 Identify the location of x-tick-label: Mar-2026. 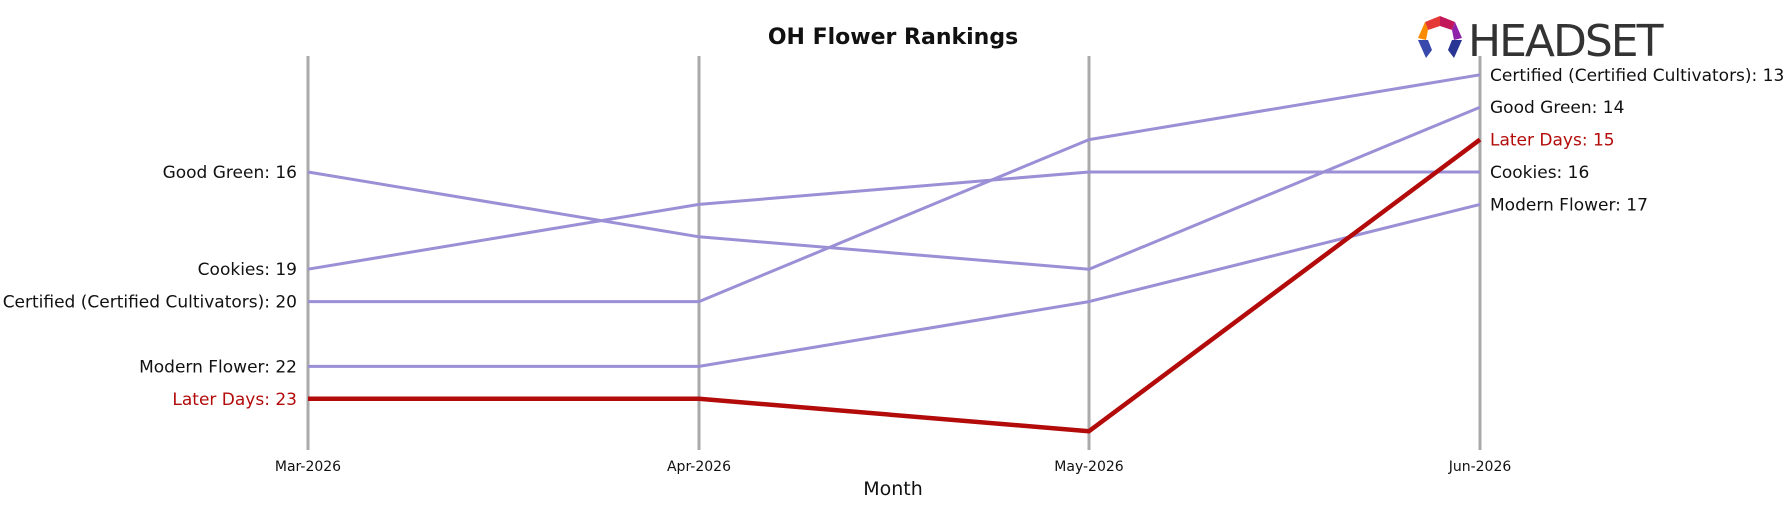
(308, 467).